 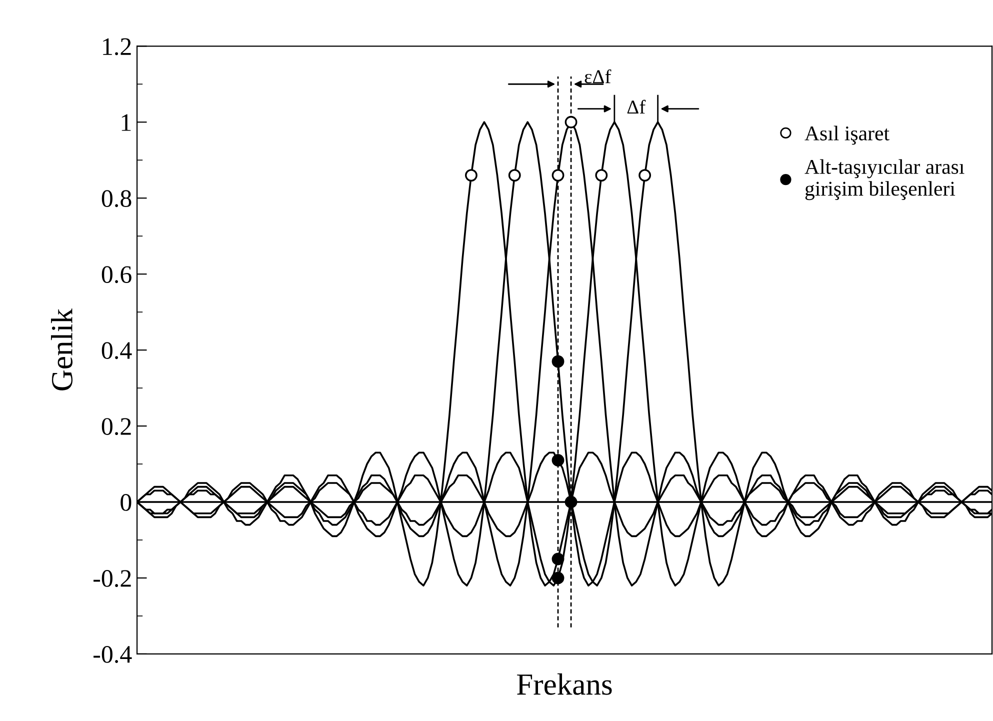 What do you see at coordinates (564, 684) in the screenshot?
I see `x-axis-title: Frekans` at bounding box center [564, 684].